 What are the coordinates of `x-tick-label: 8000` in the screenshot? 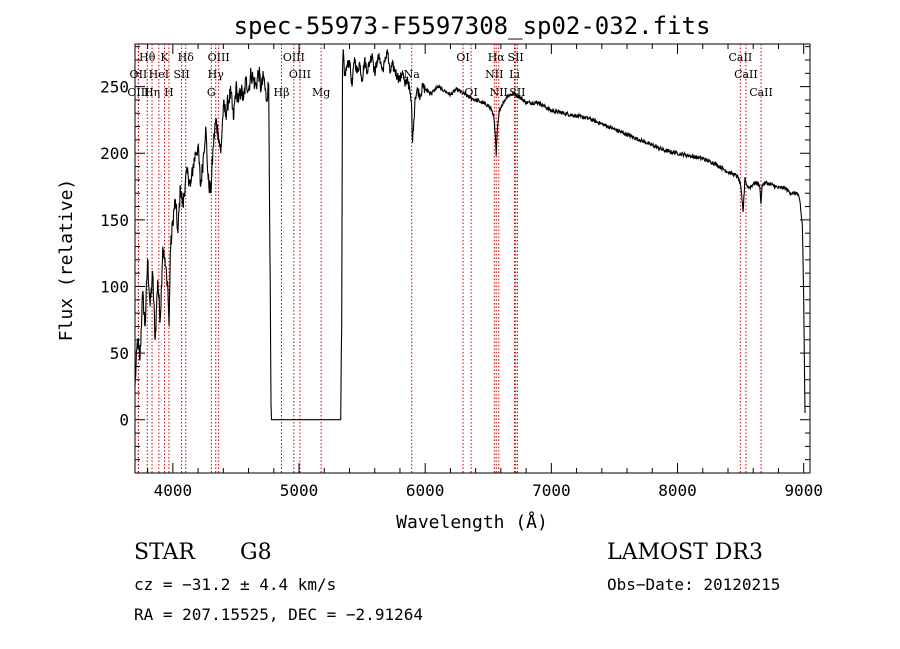 It's located at (677, 490).